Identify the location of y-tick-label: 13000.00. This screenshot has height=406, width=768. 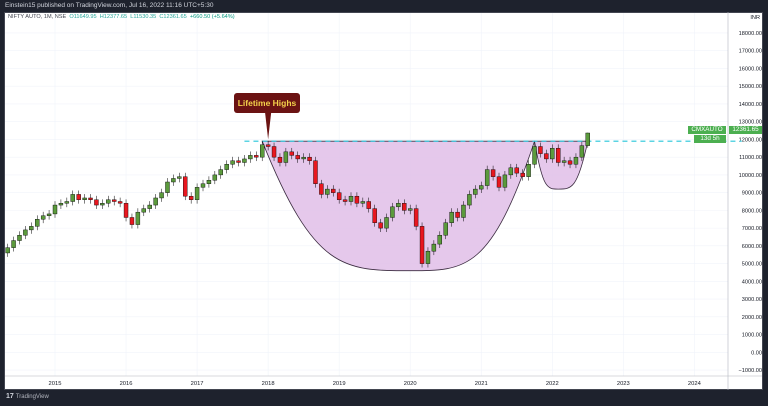
(750, 123).